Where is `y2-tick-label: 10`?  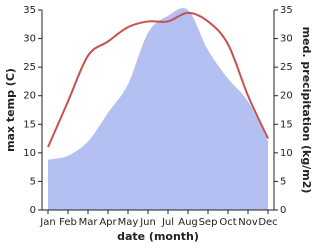 y2-tick-label: 10 is located at coordinates (286, 153).